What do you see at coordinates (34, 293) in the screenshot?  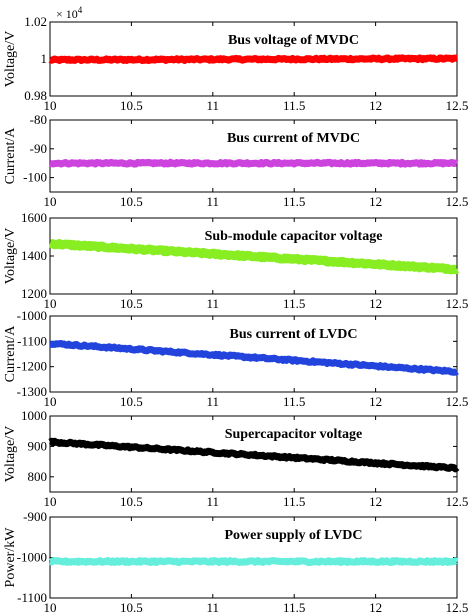 I see `y-tick-label: 1200` at bounding box center [34, 293].